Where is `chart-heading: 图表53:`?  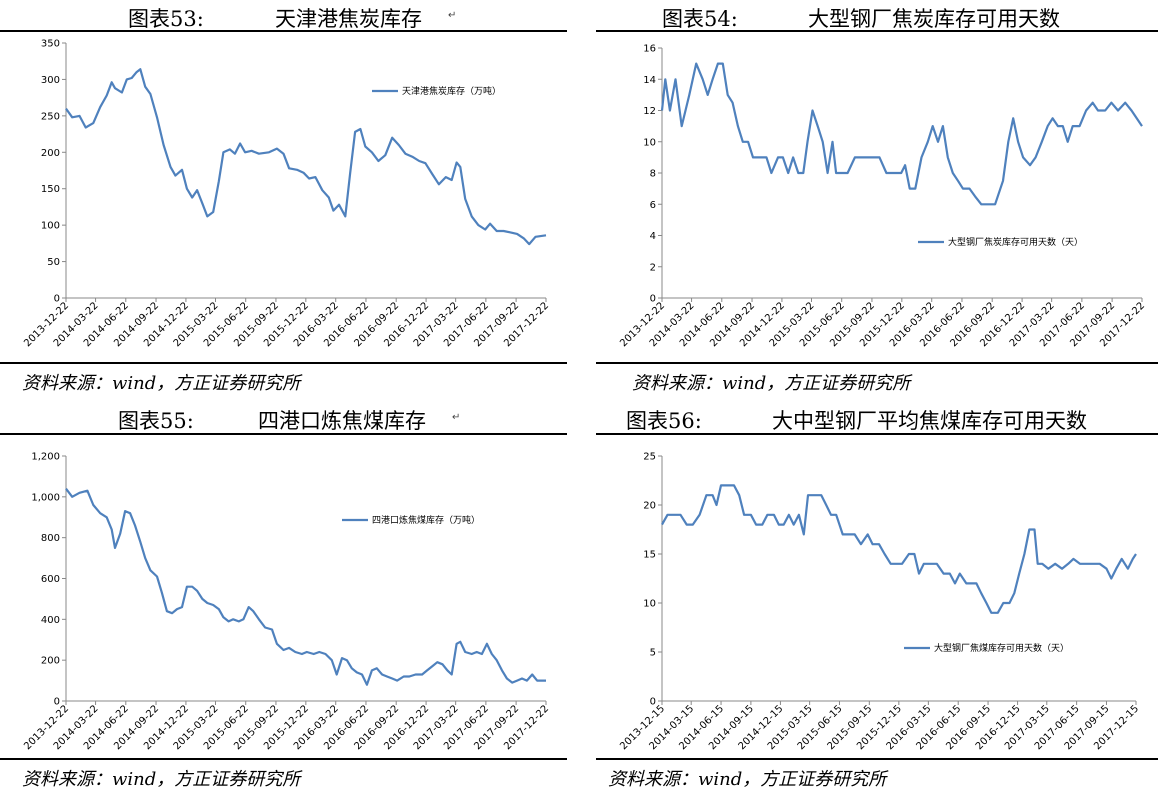
chart-heading: 图表53: is located at coordinates (166, 19).